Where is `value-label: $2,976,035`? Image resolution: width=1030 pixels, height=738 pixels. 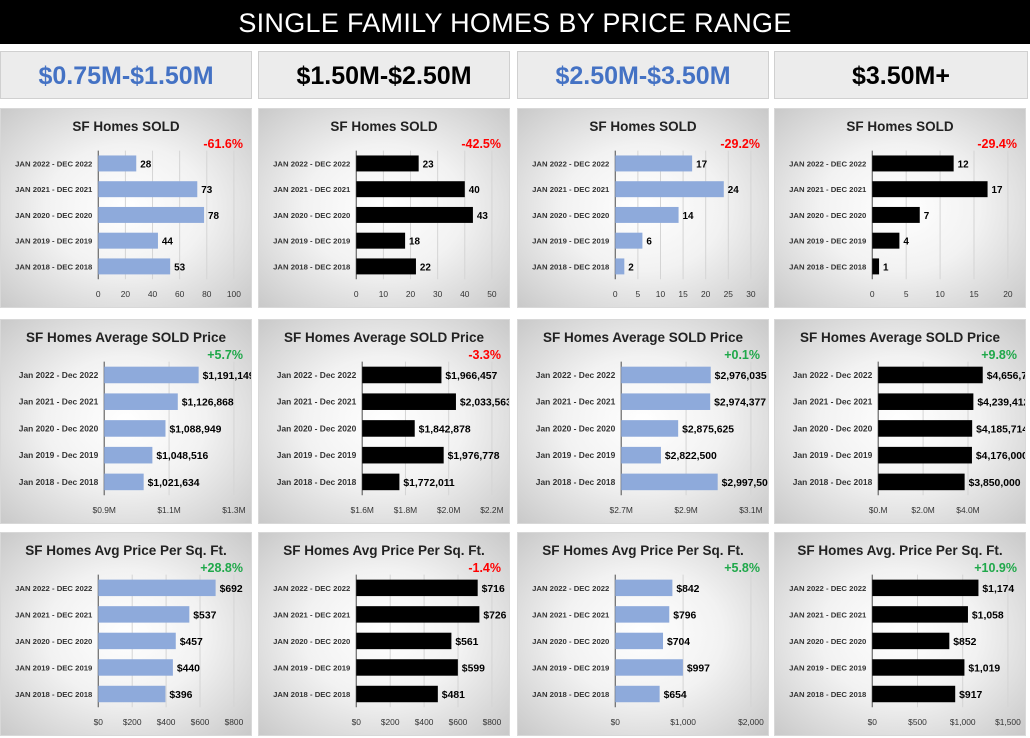
value-label: $2,976,035 is located at coordinates (741, 376).